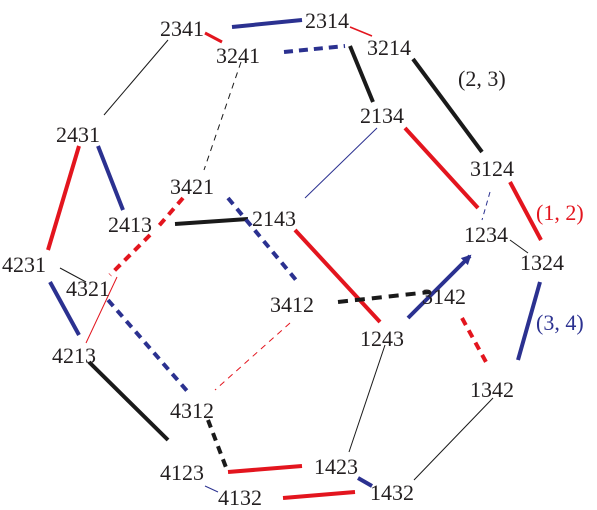 The width and height of the screenshot is (597, 510). Describe the element at coordinates (486, 234) in the screenshot. I see `node-1234: 1234` at that location.